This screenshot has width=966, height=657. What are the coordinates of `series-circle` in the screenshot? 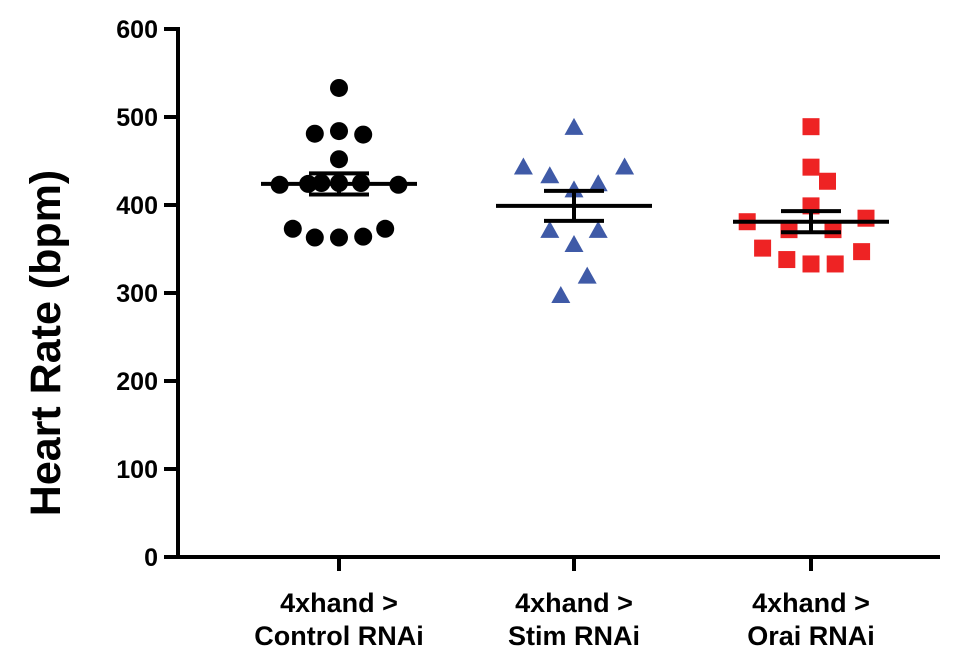 It's located at (339, 162).